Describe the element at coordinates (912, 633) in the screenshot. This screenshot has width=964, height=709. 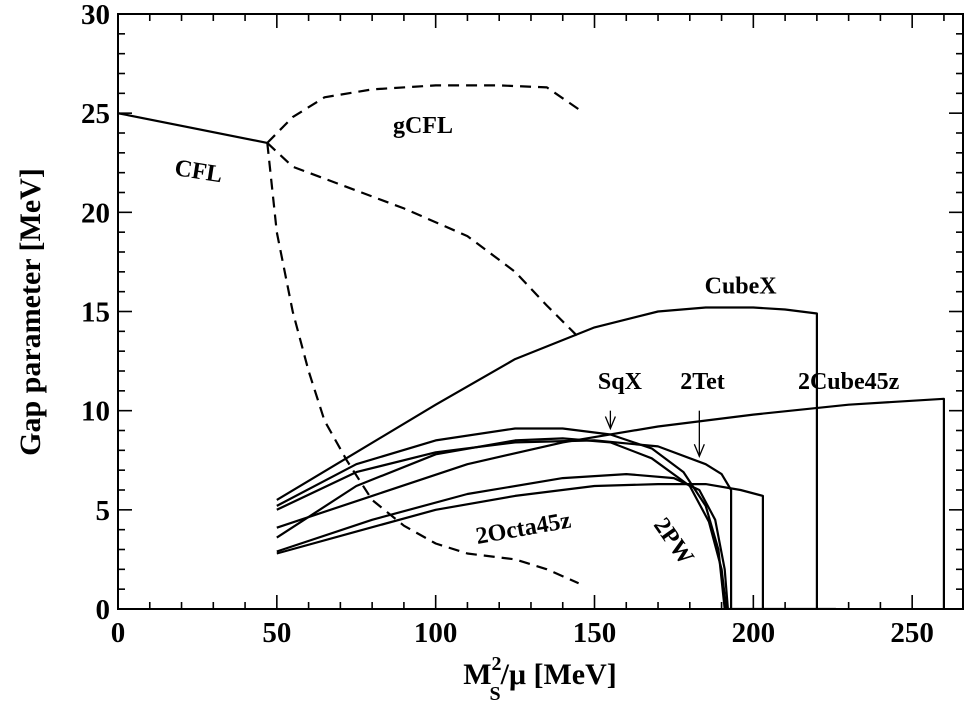
I see `x-tick-label: 250` at that location.